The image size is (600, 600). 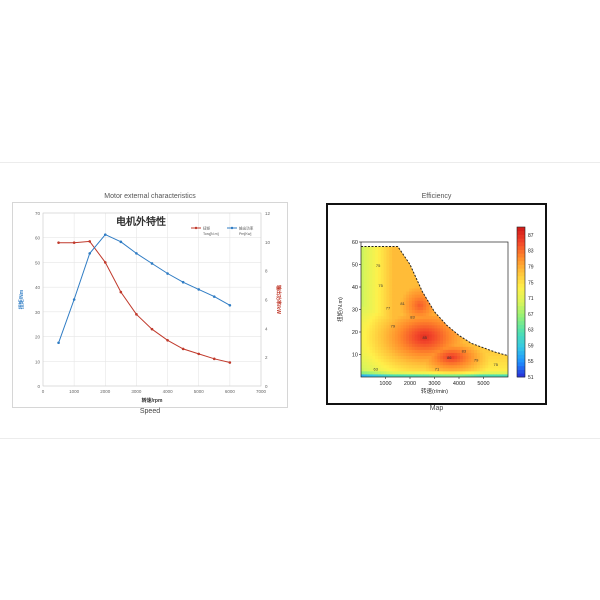 What do you see at coordinates (402, 303) in the screenshot?
I see `contour-label: 81` at bounding box center [402, 303].